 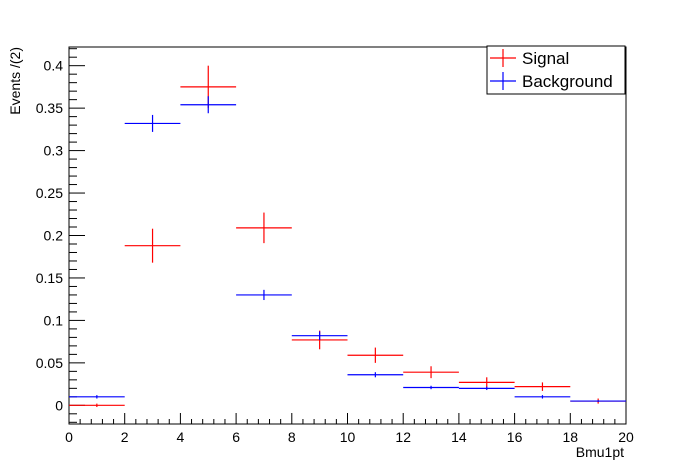 I want to click on x-tick-label: 20, so click(x=626, y=437).